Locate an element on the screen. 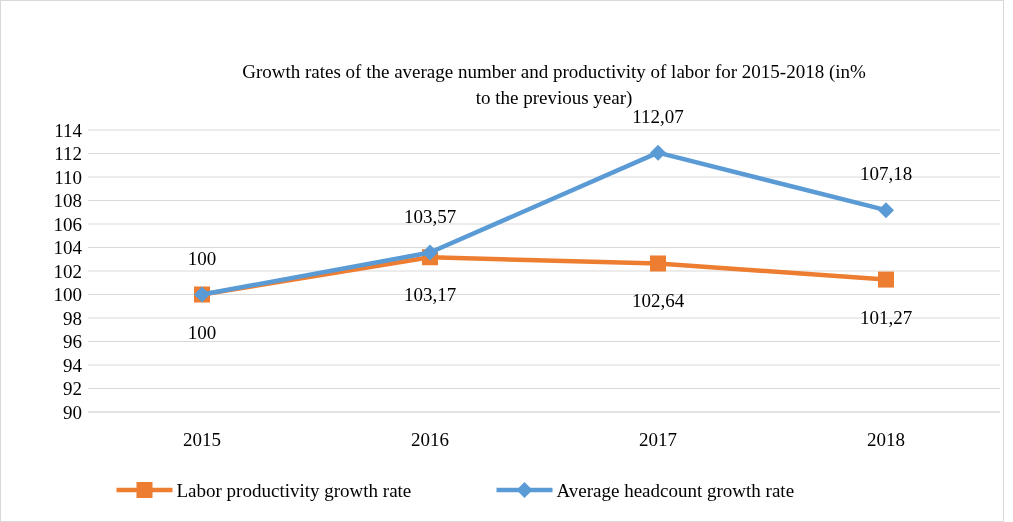 This screenshot has width=1013, height=522. data-label: 101,27 is located at coordinates (886, 317).